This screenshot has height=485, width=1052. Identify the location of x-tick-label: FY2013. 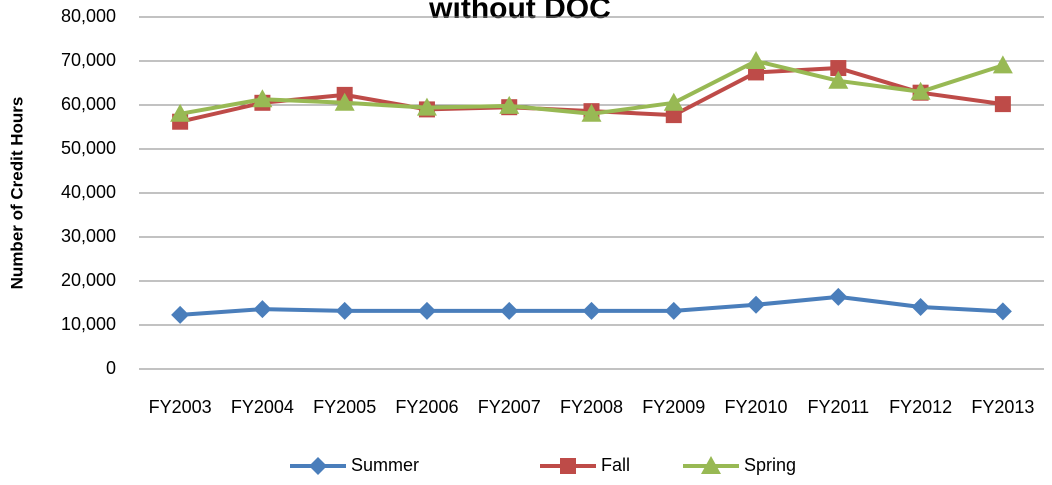
(1002, 407).